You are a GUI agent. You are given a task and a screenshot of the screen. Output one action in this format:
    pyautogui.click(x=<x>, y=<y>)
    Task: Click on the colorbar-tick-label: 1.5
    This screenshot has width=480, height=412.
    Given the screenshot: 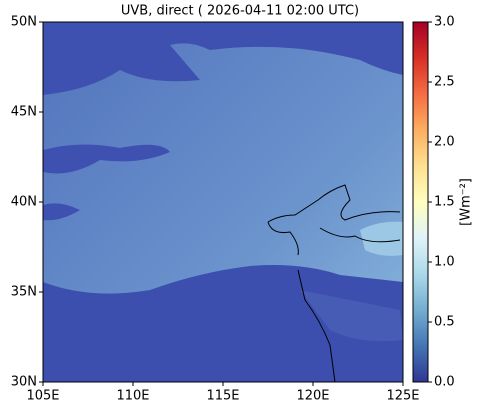 What is the action you would take?
    pyautogui.click(x=444, y=202)
    